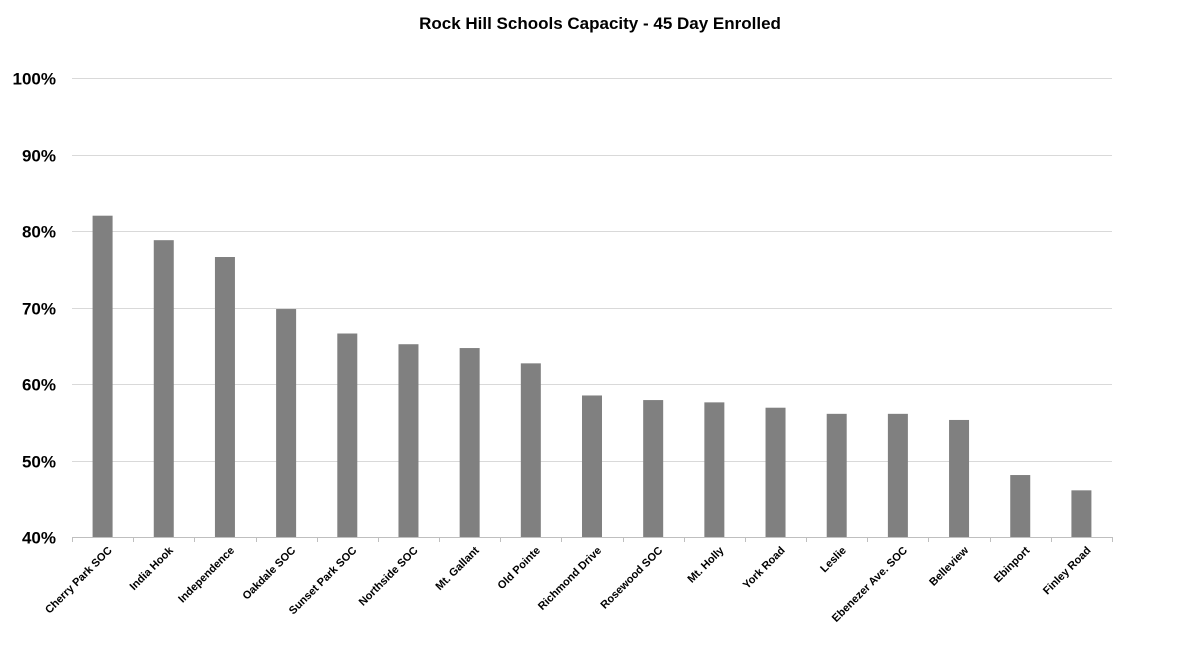 Image resolution: width=1200 pixels, height=665 pixels. Describe the element at coordinates (1067, 571) in the screenshot. I see `x-tick-label: Finley Road` at that location.